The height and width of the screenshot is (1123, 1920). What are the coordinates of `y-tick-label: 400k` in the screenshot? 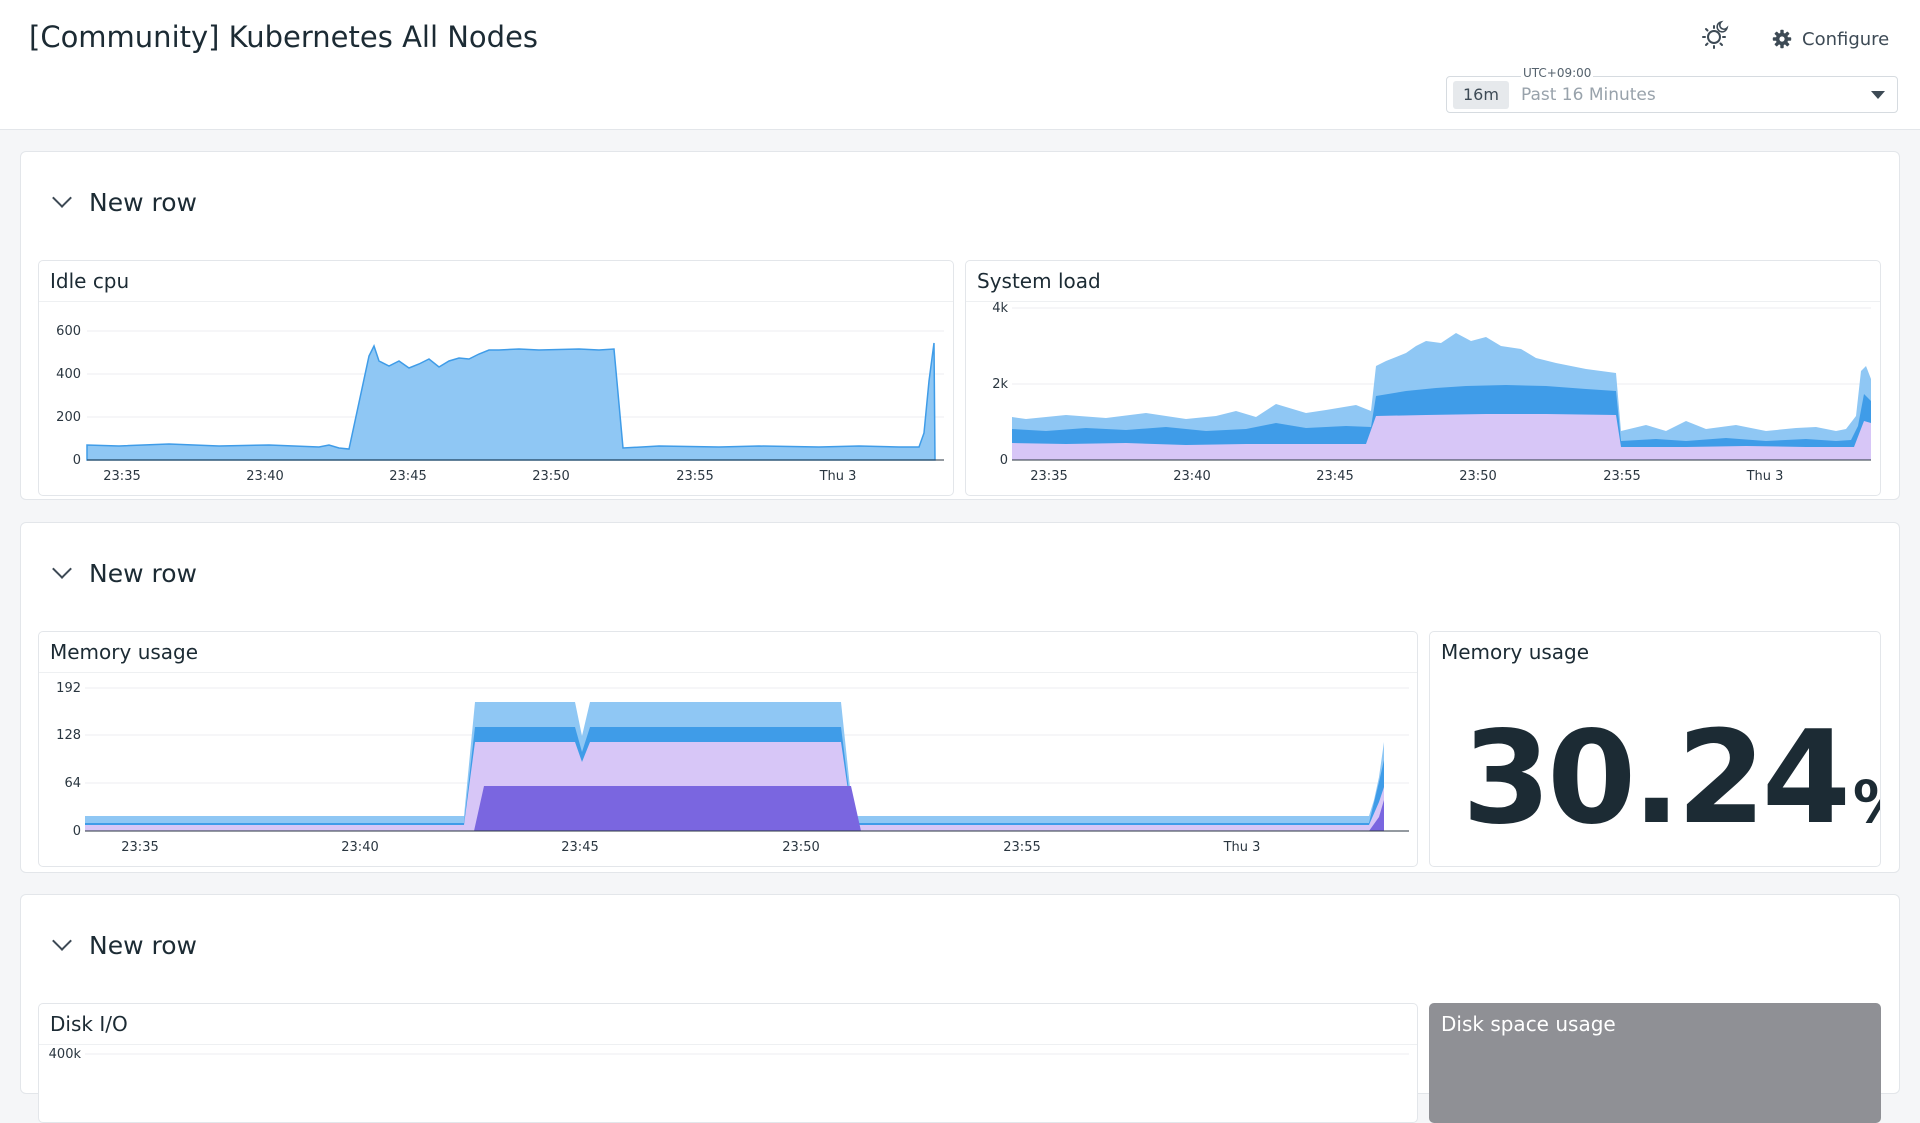 It's located at (65, 1054).